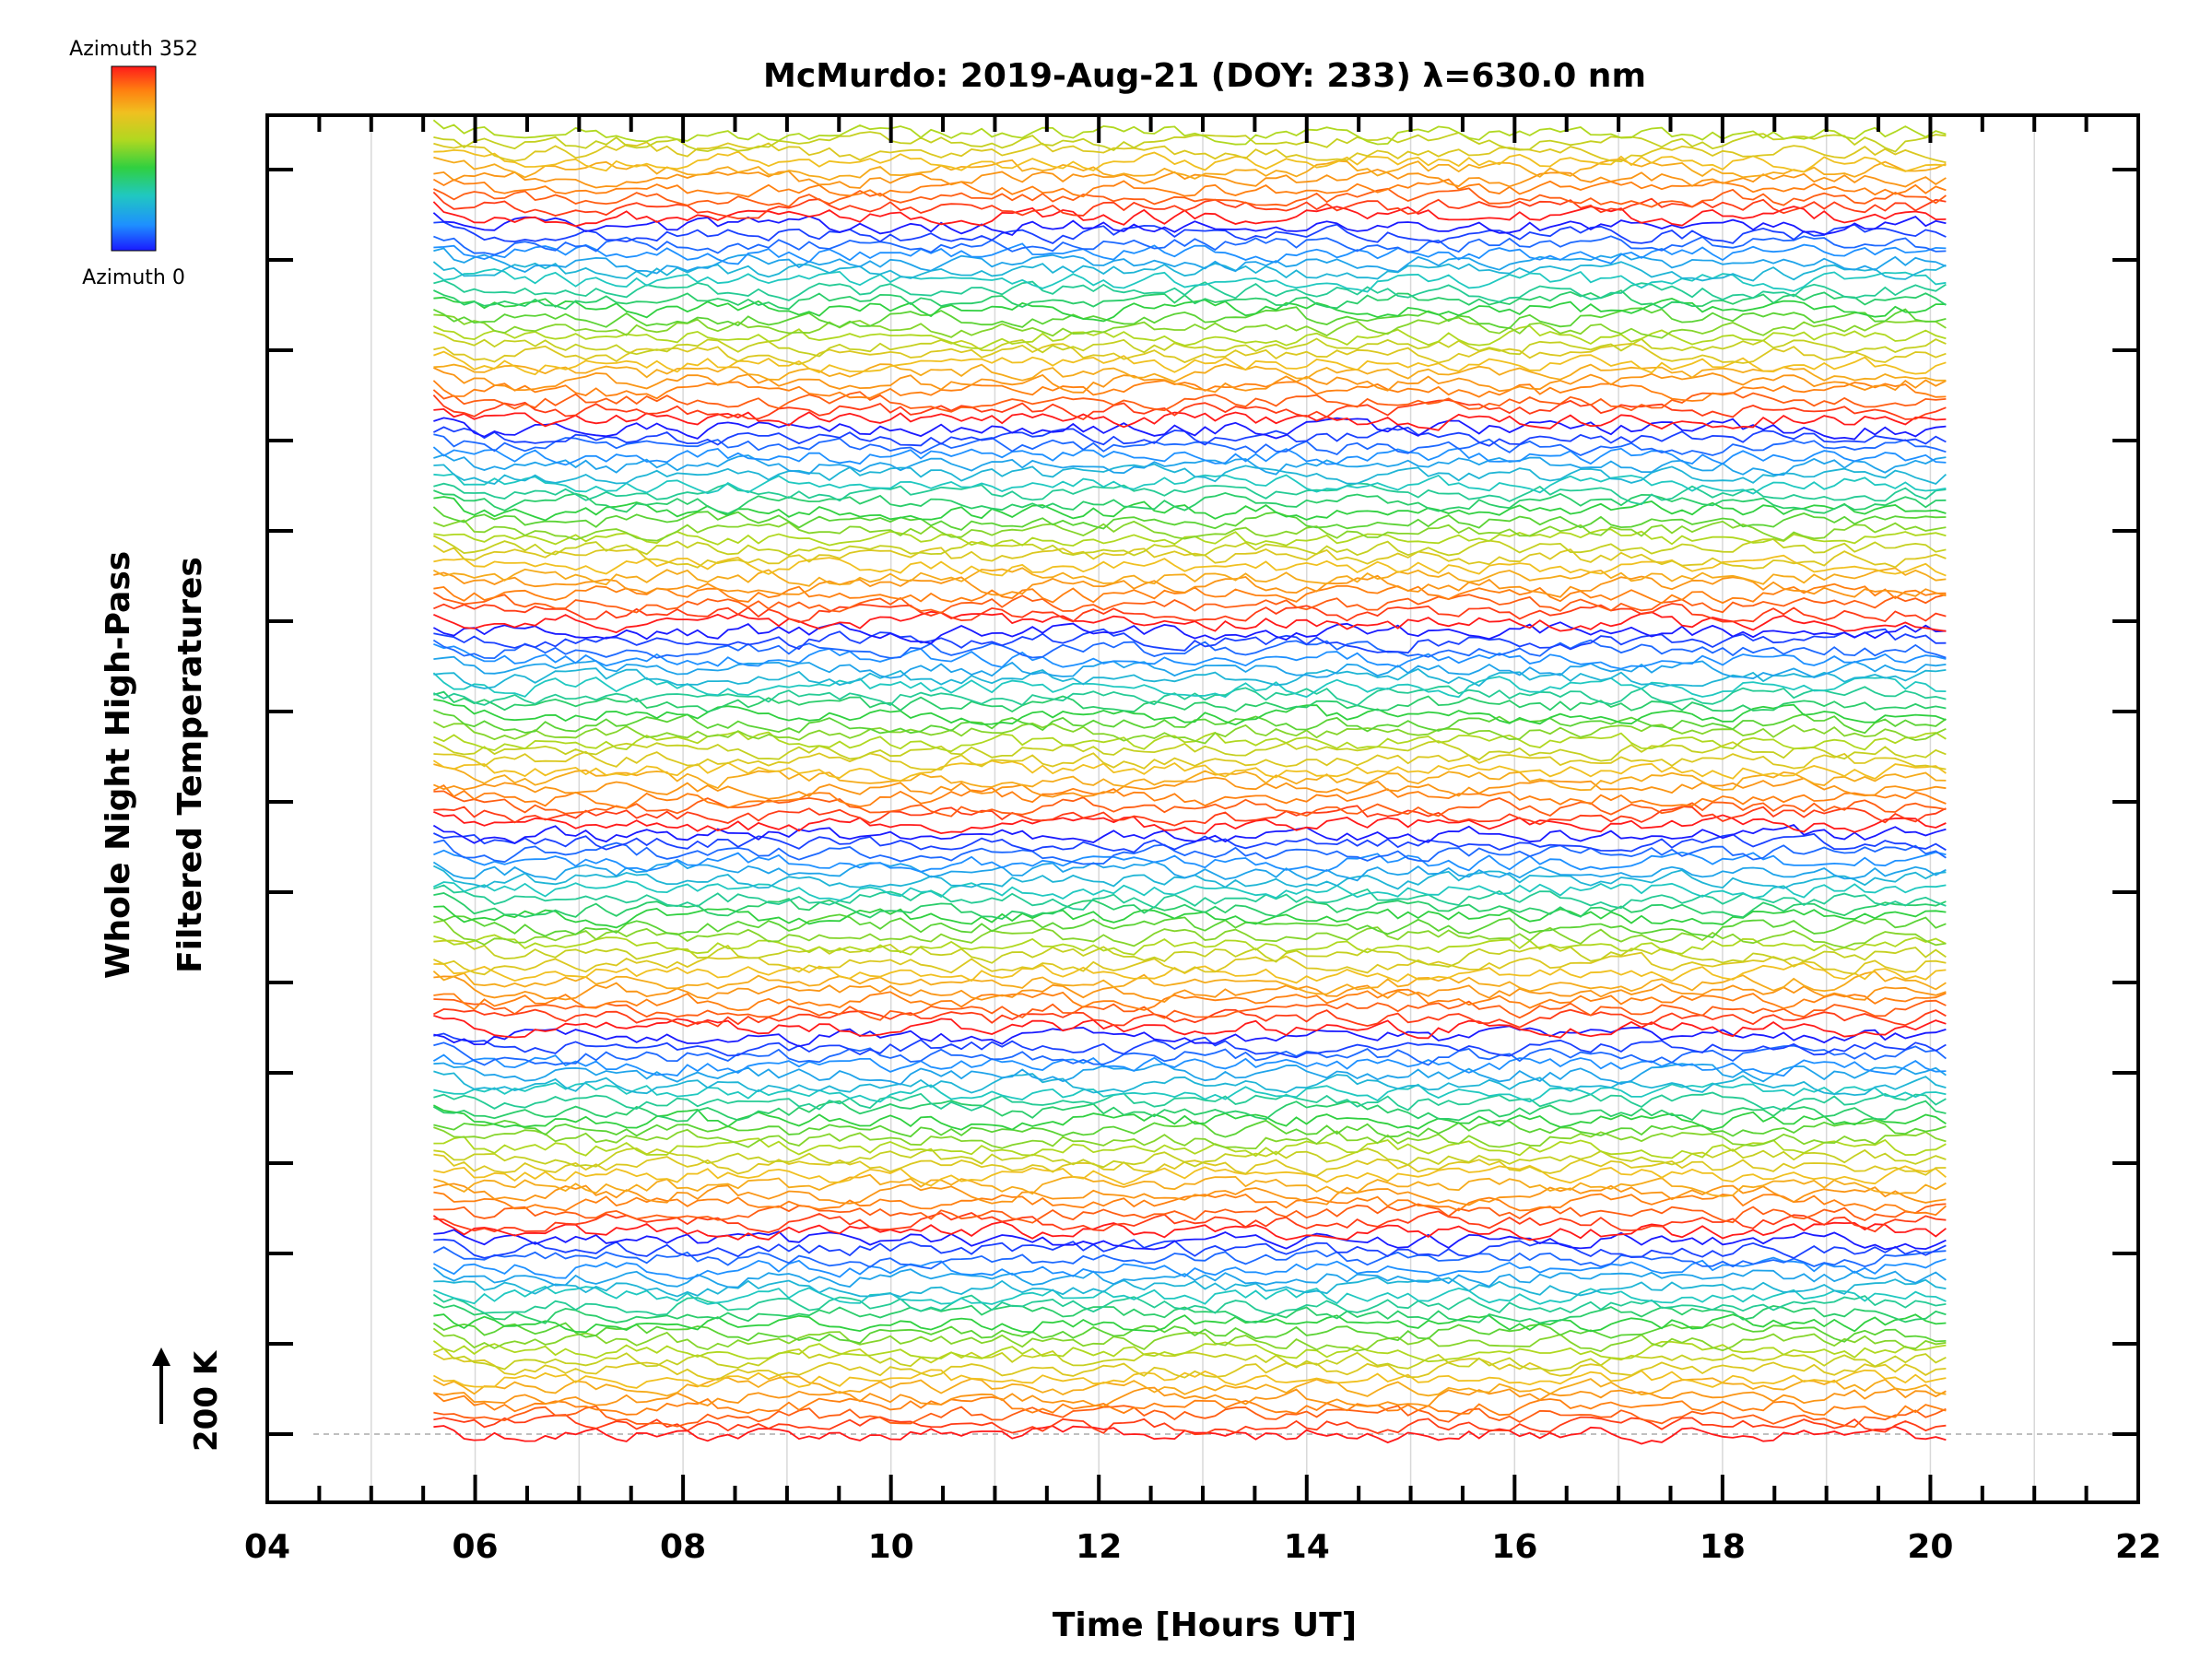 The image size is (2212, 1659). I want to click on colorbar, so click(134, 158).